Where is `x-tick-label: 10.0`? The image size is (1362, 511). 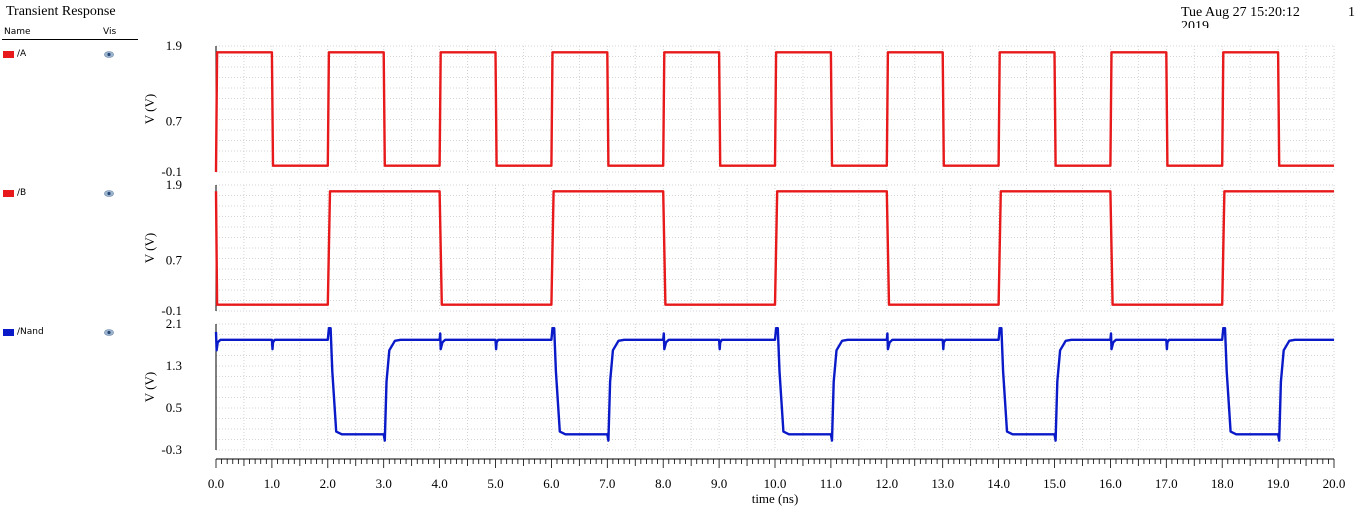 x-tick-label: 10.0 is located at coordinates (775, 483).